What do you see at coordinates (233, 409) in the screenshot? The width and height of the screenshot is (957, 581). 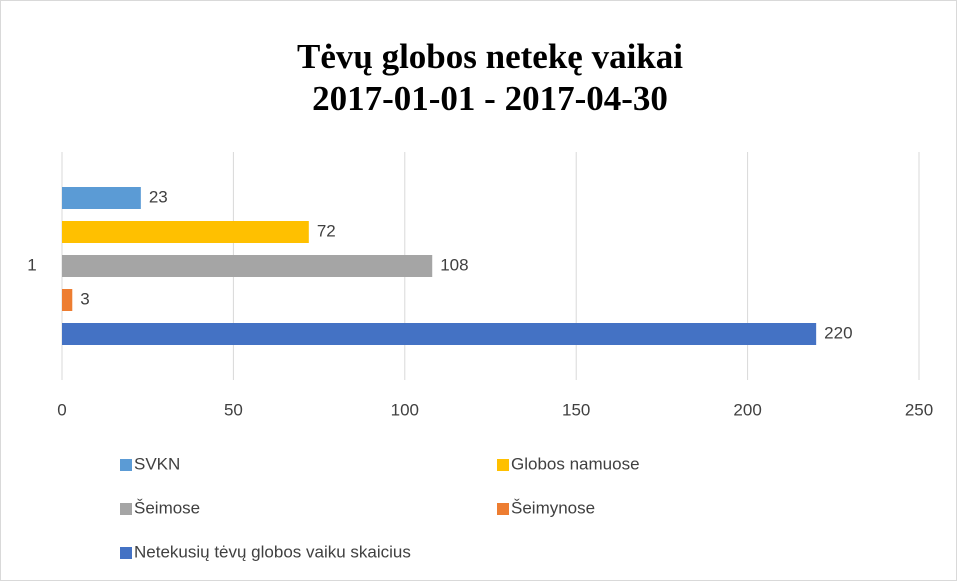 I see `x-tick-label: 50` at bounding box center [233, 409].